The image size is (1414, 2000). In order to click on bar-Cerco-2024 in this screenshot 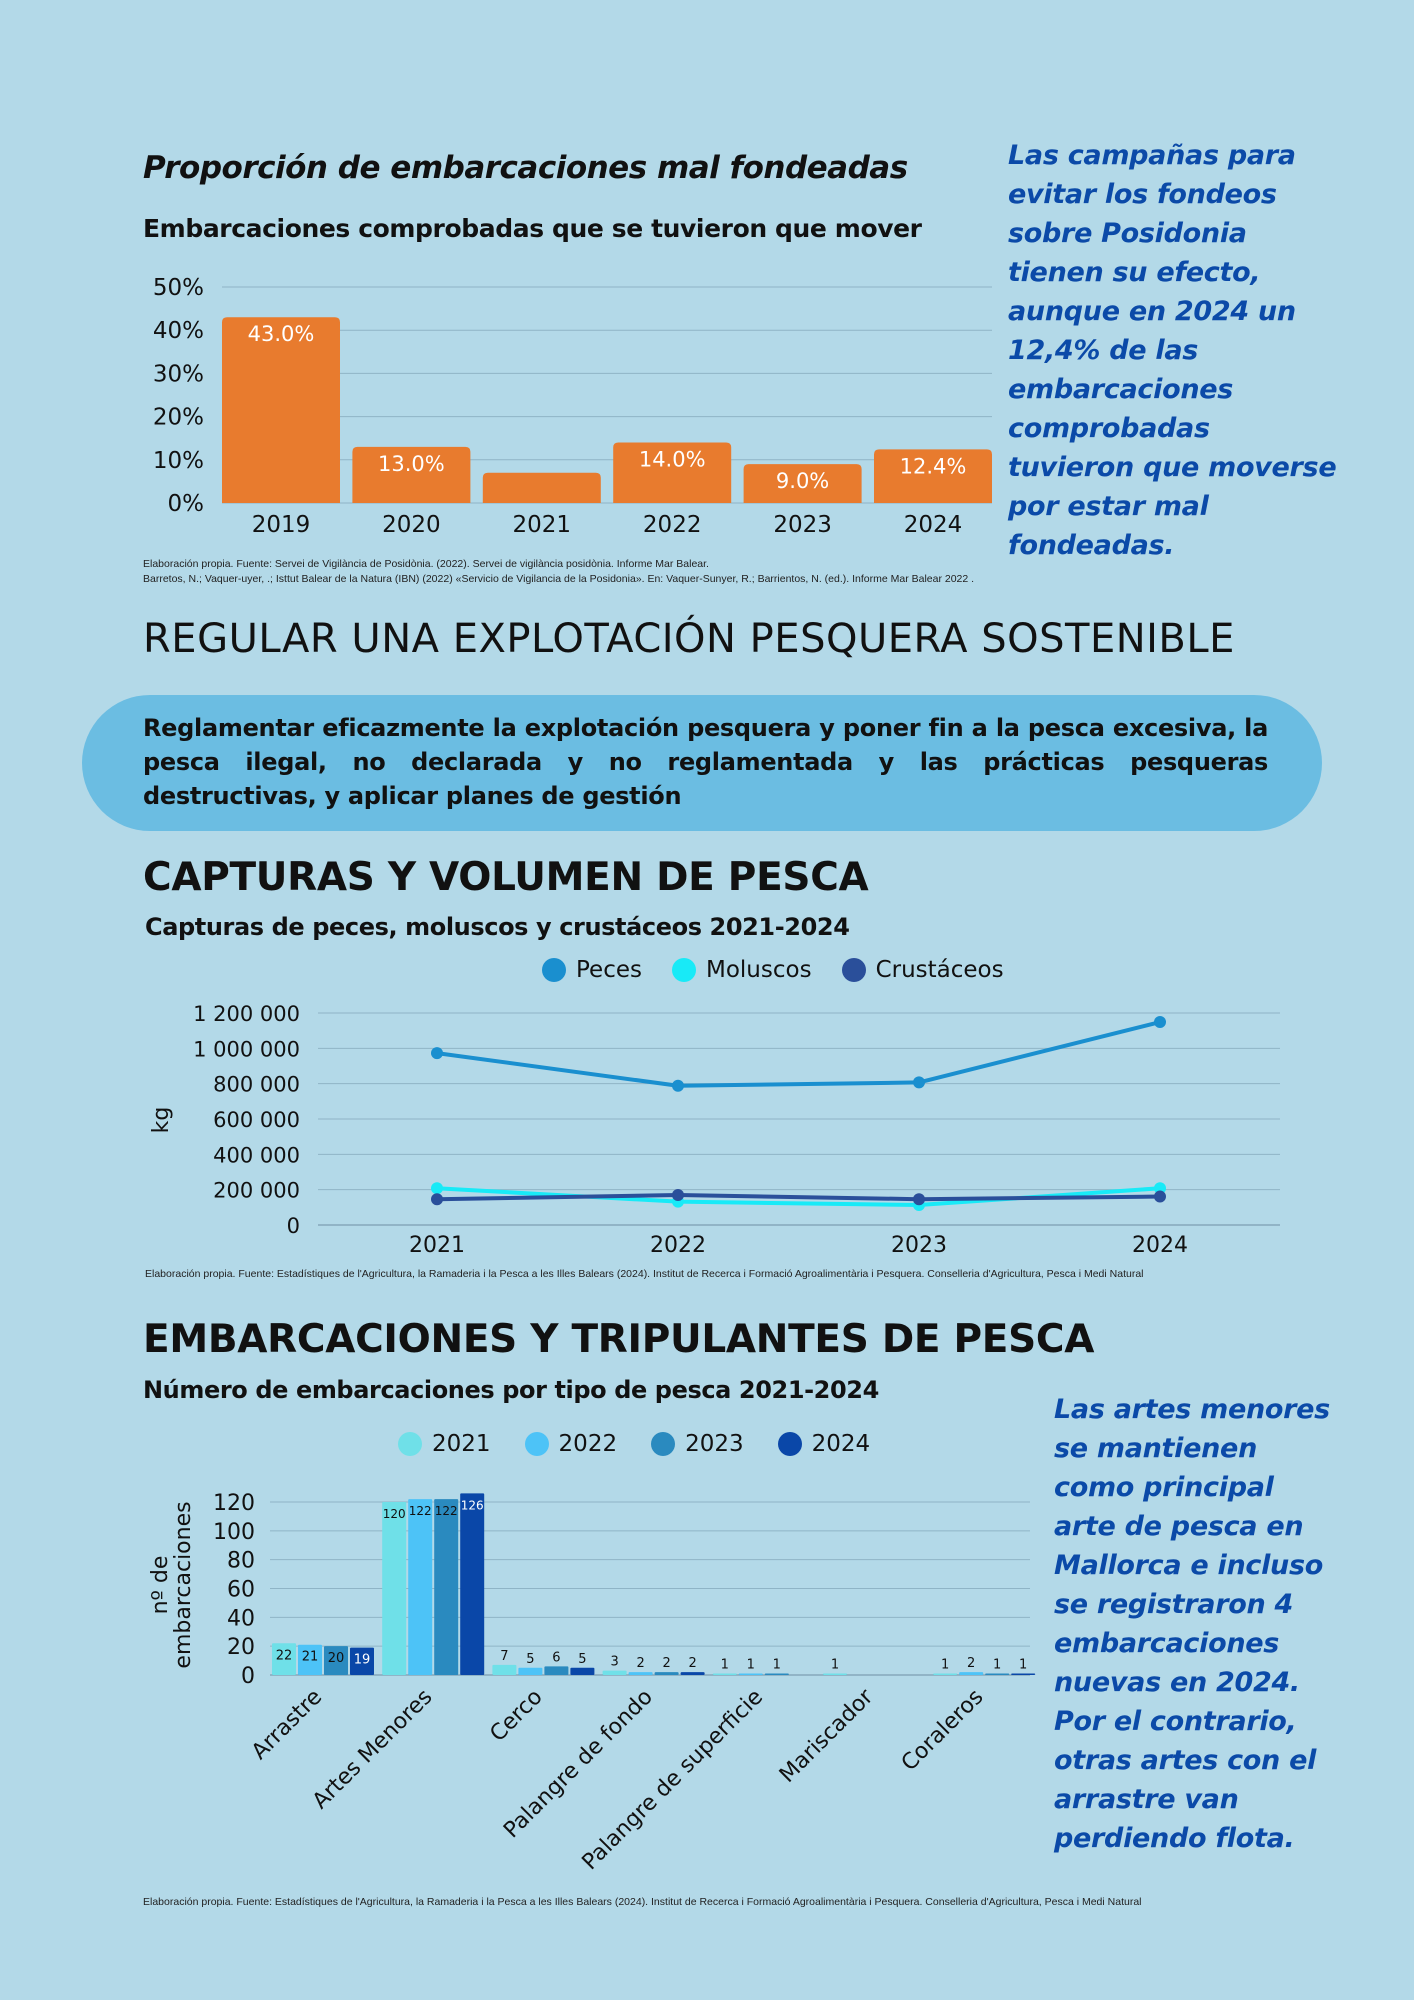, I will do `click(582, 1671)`.